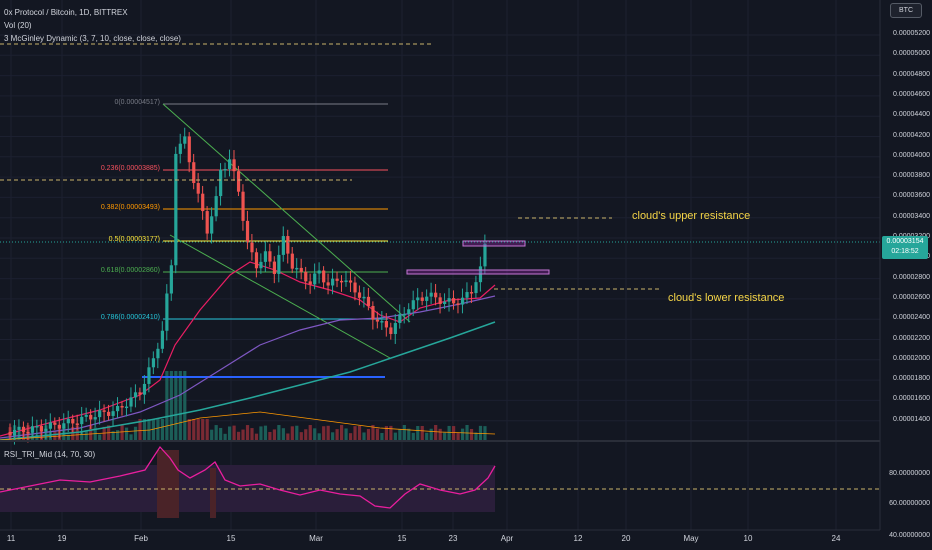 This screenshot has width=932, height=550. I want to click on symbol-title: 0x Protocol / Bitcoin, 1D, BITTREX, so click(66, 12).